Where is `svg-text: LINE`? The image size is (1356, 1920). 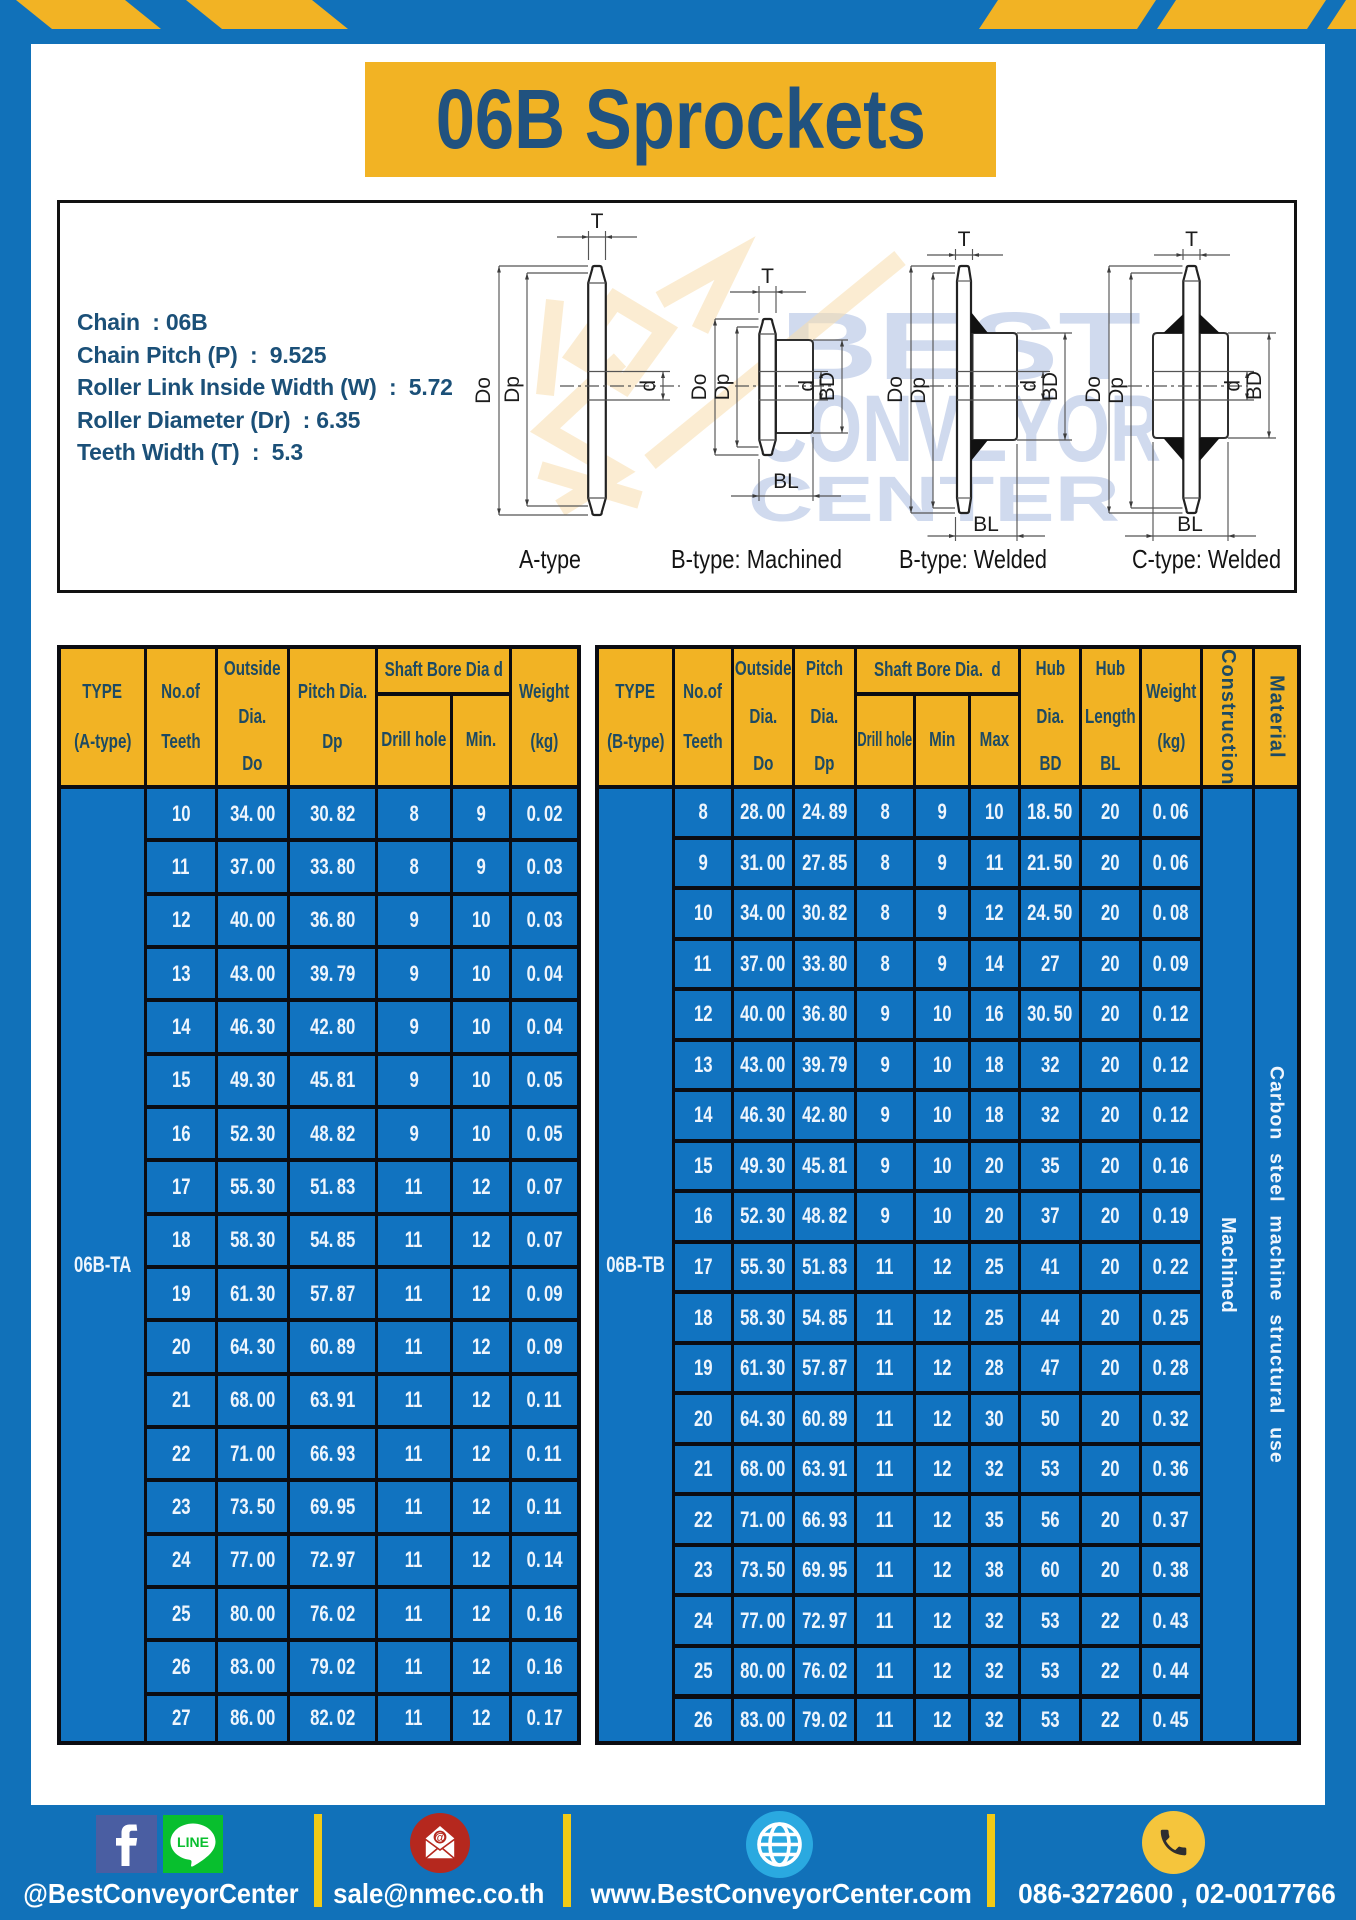
svg-text: LINE is located at coordinates (193, 1842).